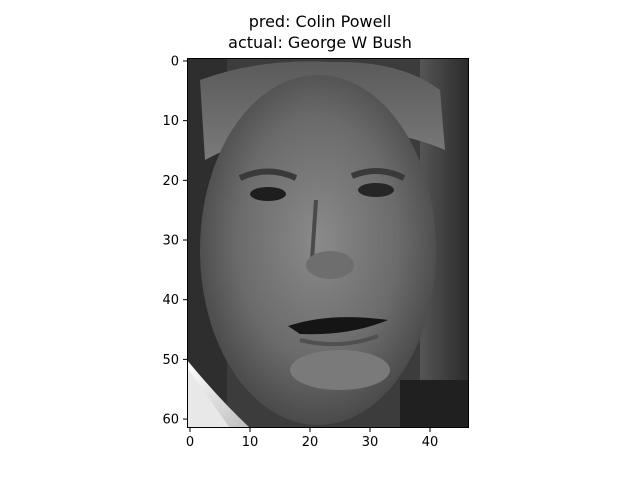 The height and width of the screenshot is (480, 640). What do you see at coordinates (170, 121) in the screenshot?
I see `y-tick-label: 10` at bounding box center [170, 121].